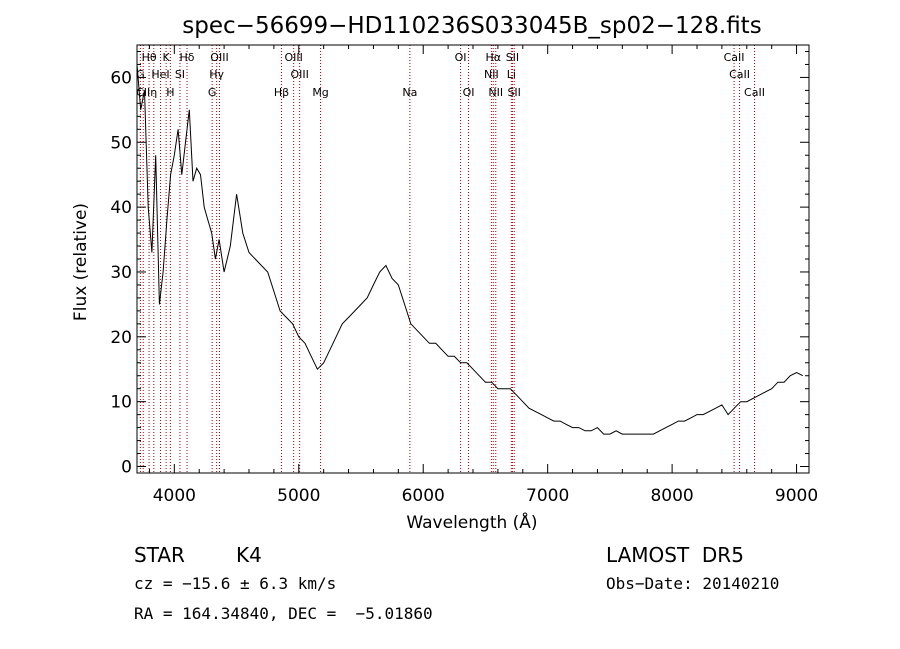 The width and height of the screenshot is (900, 649). I want to click on y-tick-label: 40, so click(121, 208).